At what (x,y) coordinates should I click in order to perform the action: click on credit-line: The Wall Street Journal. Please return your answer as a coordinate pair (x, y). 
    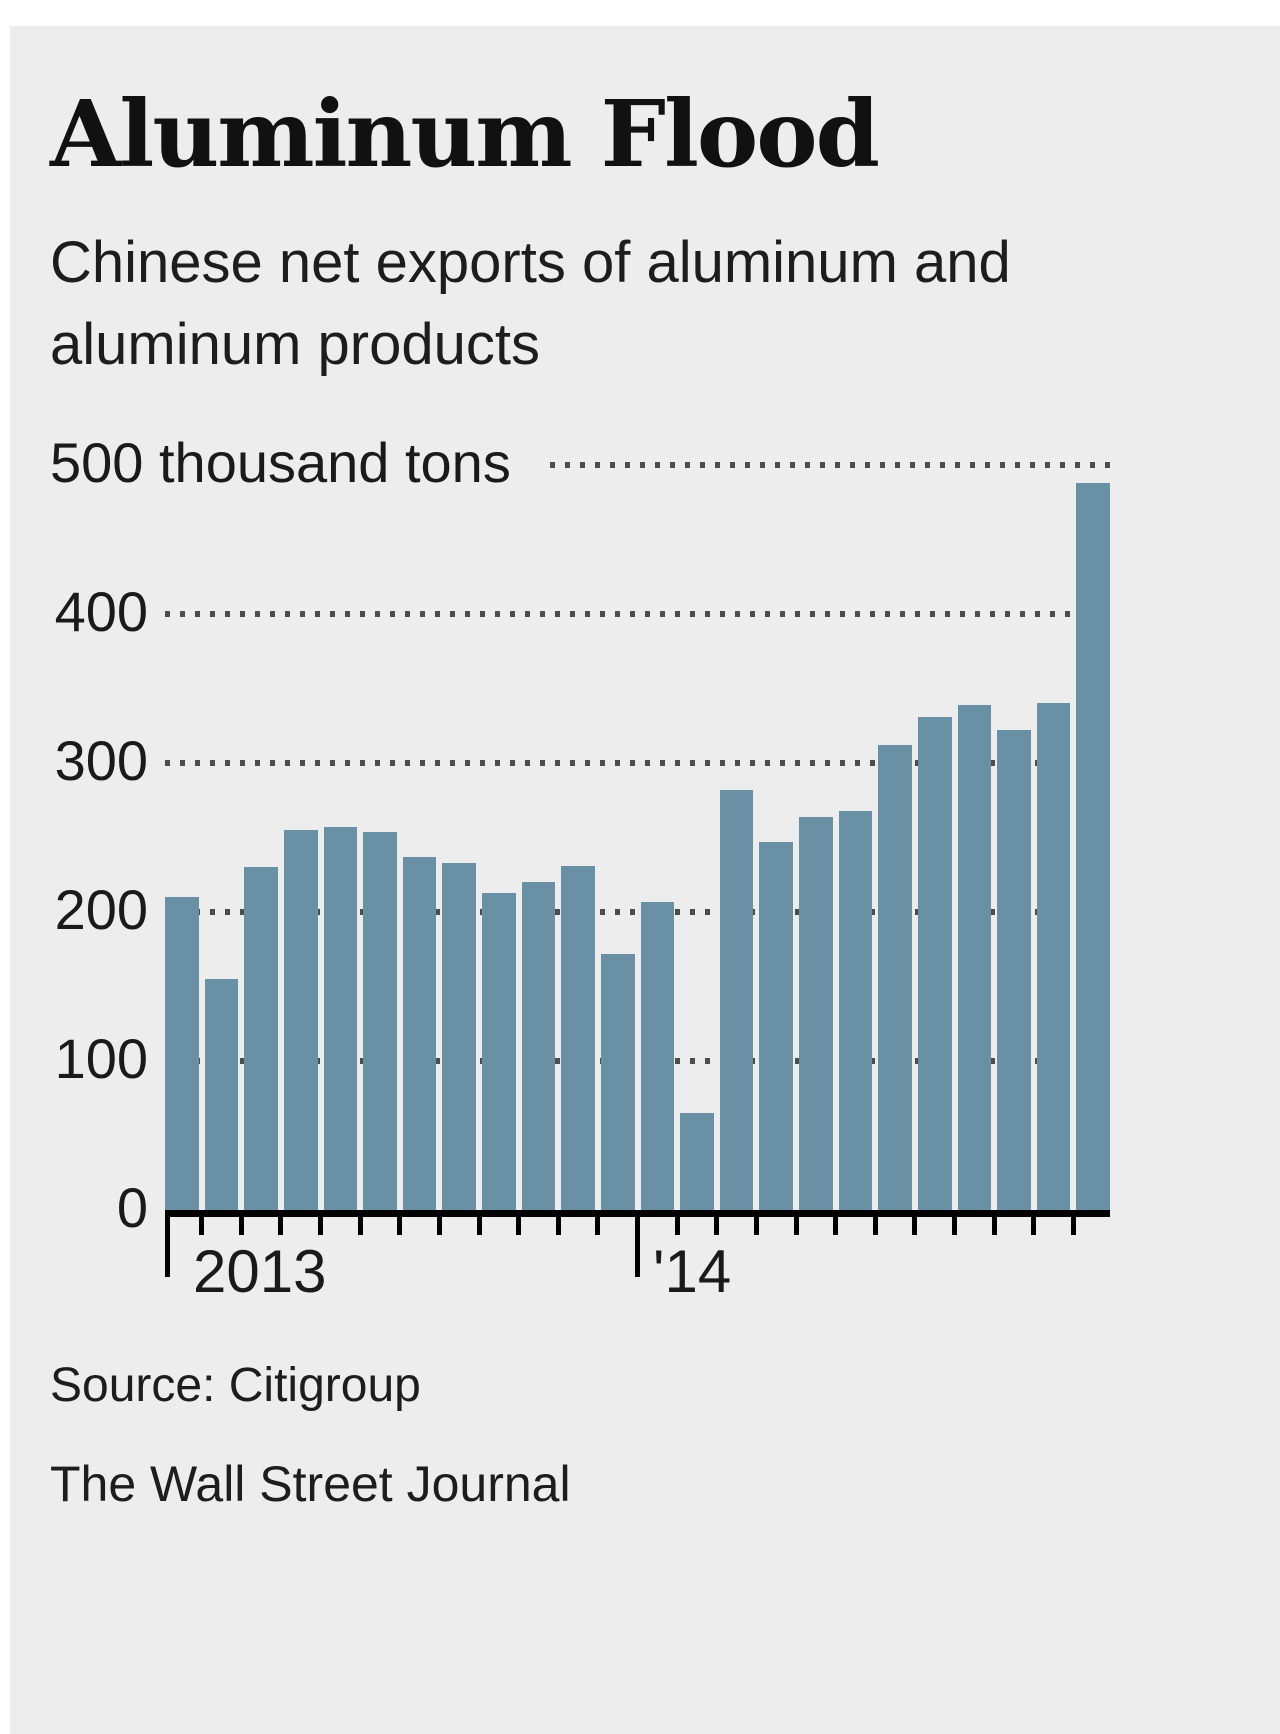
    Looking at the image, I should click on (310, 1484).